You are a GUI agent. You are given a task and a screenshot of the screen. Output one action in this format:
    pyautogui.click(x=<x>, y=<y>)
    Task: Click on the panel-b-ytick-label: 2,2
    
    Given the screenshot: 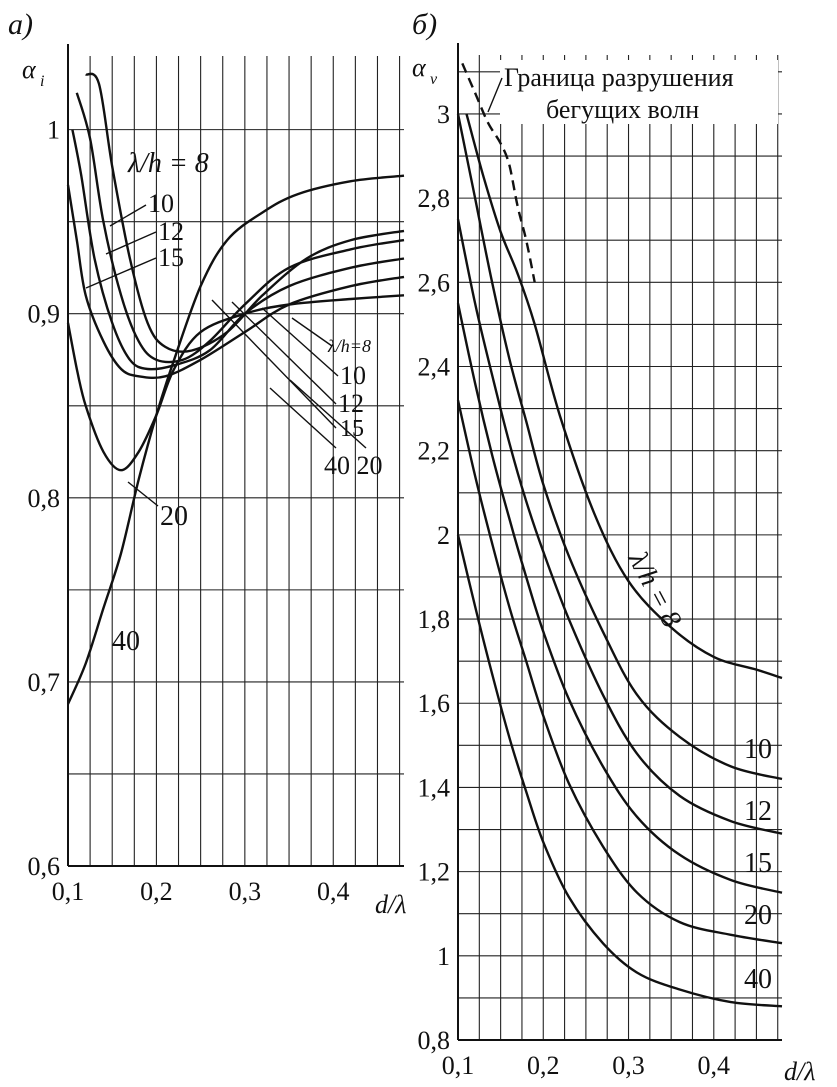 What is the action you would take?
    pyautogui.click(x=434, y=451)
    